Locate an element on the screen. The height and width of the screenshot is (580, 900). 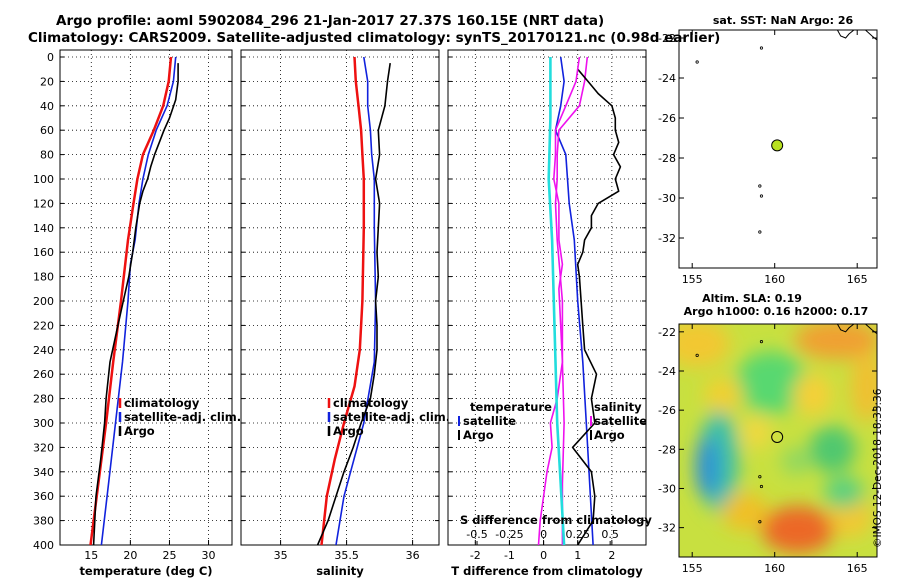
x-axis-label: temperature (deg C) is located at coordinates (145, 571).